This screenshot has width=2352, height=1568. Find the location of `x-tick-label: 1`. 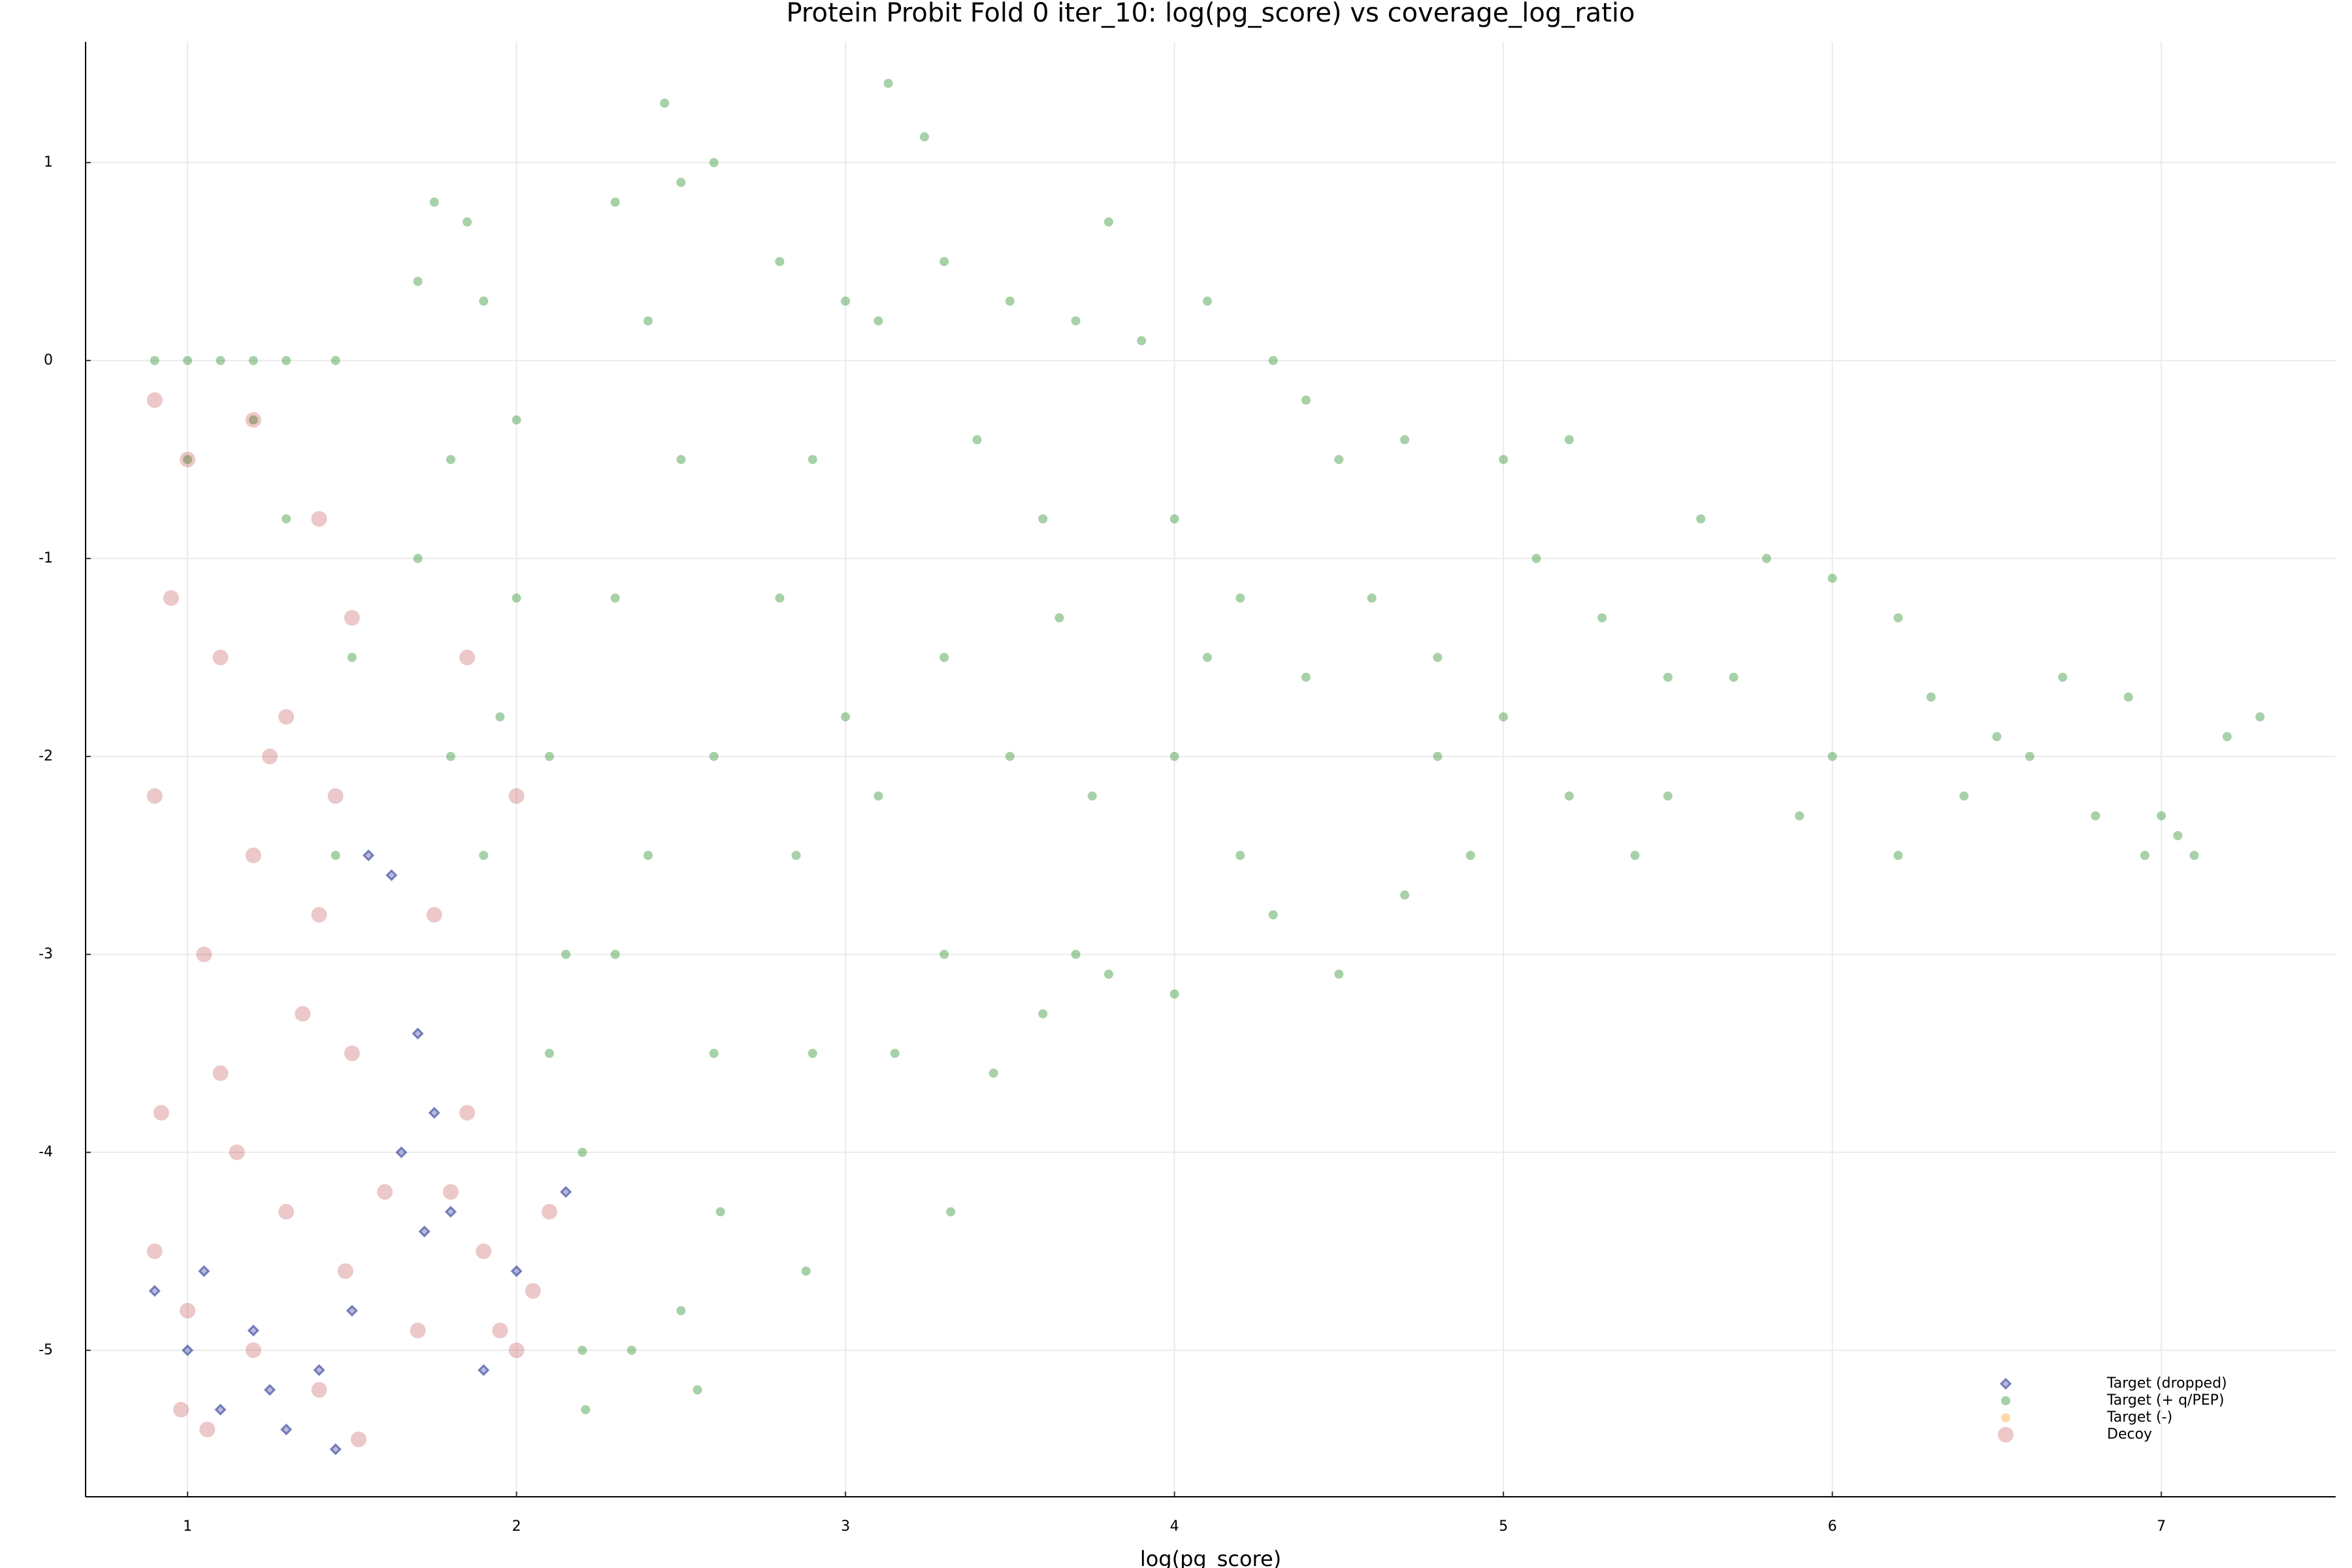

x-tick-label: 1 is located at coordinates (187, 1526).